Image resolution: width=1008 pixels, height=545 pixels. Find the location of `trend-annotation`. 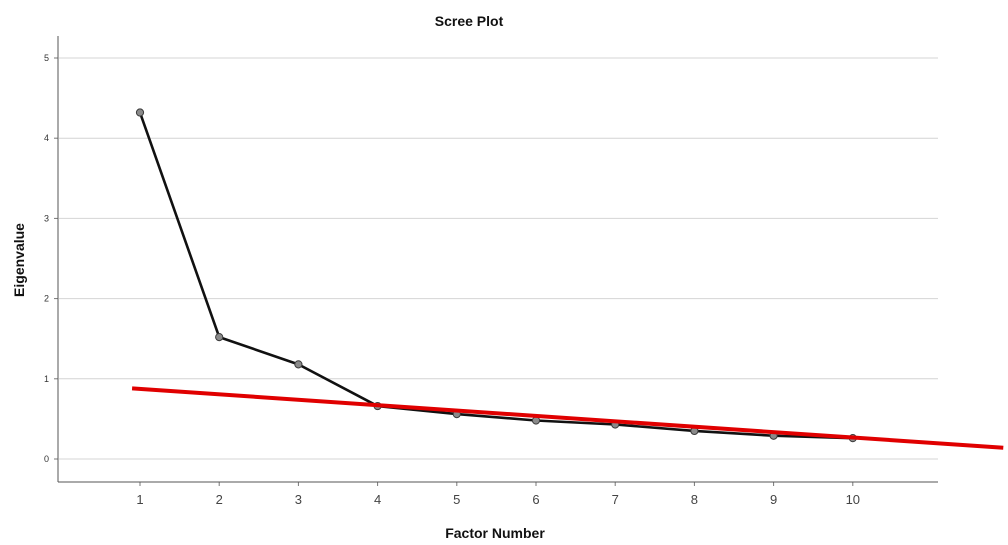

trend-annotation is located at coordinates (567, 418).